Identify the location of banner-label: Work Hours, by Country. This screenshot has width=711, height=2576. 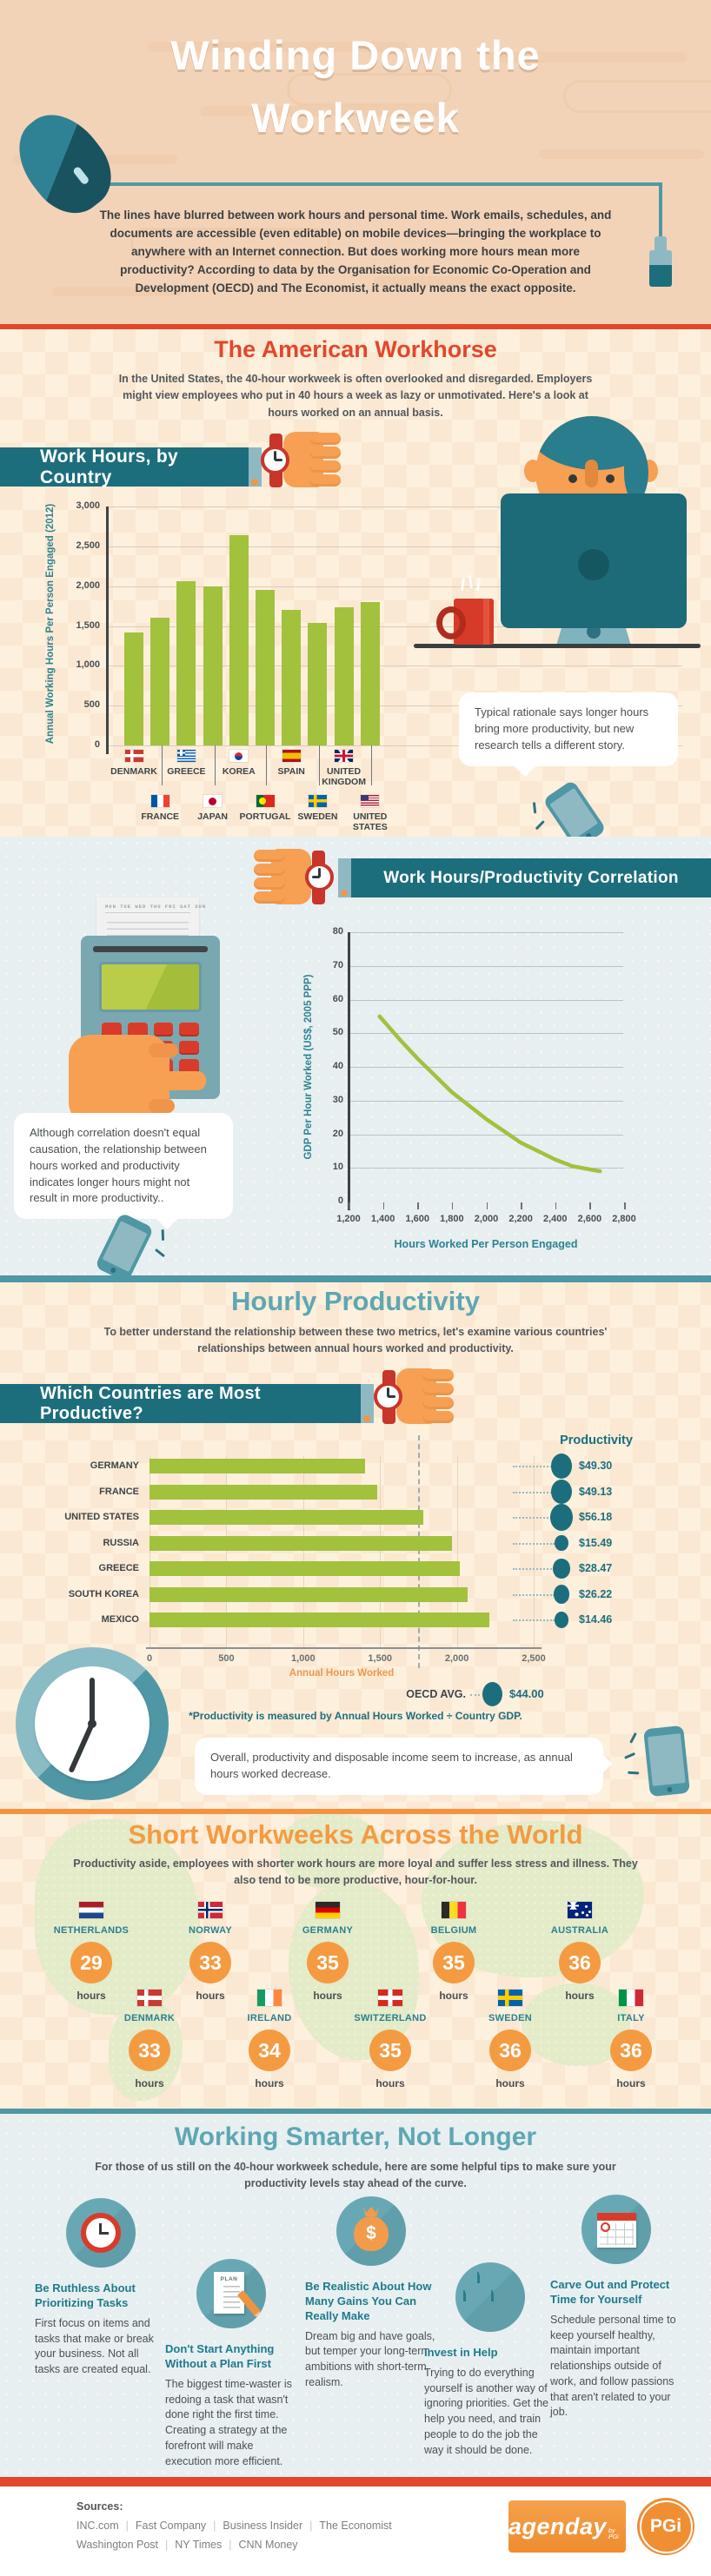
(110, 466).